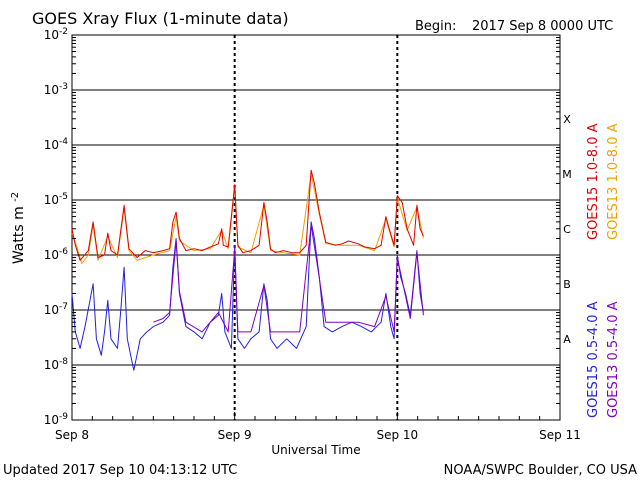  I want to click on y-tick-label: 10-6, so click(56, 254).